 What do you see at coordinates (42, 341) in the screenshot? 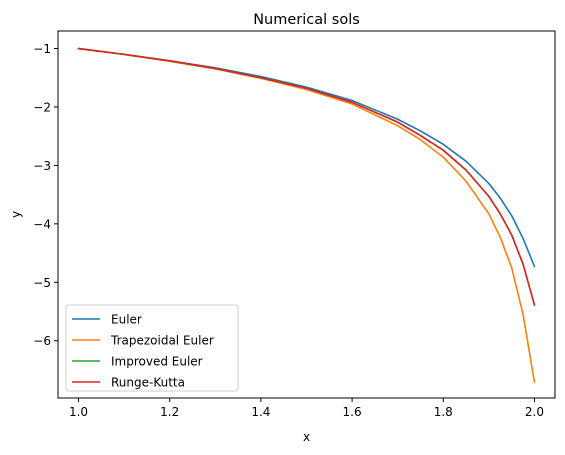
I see `y-tick-label: −6` at bounding box center [42, 341].